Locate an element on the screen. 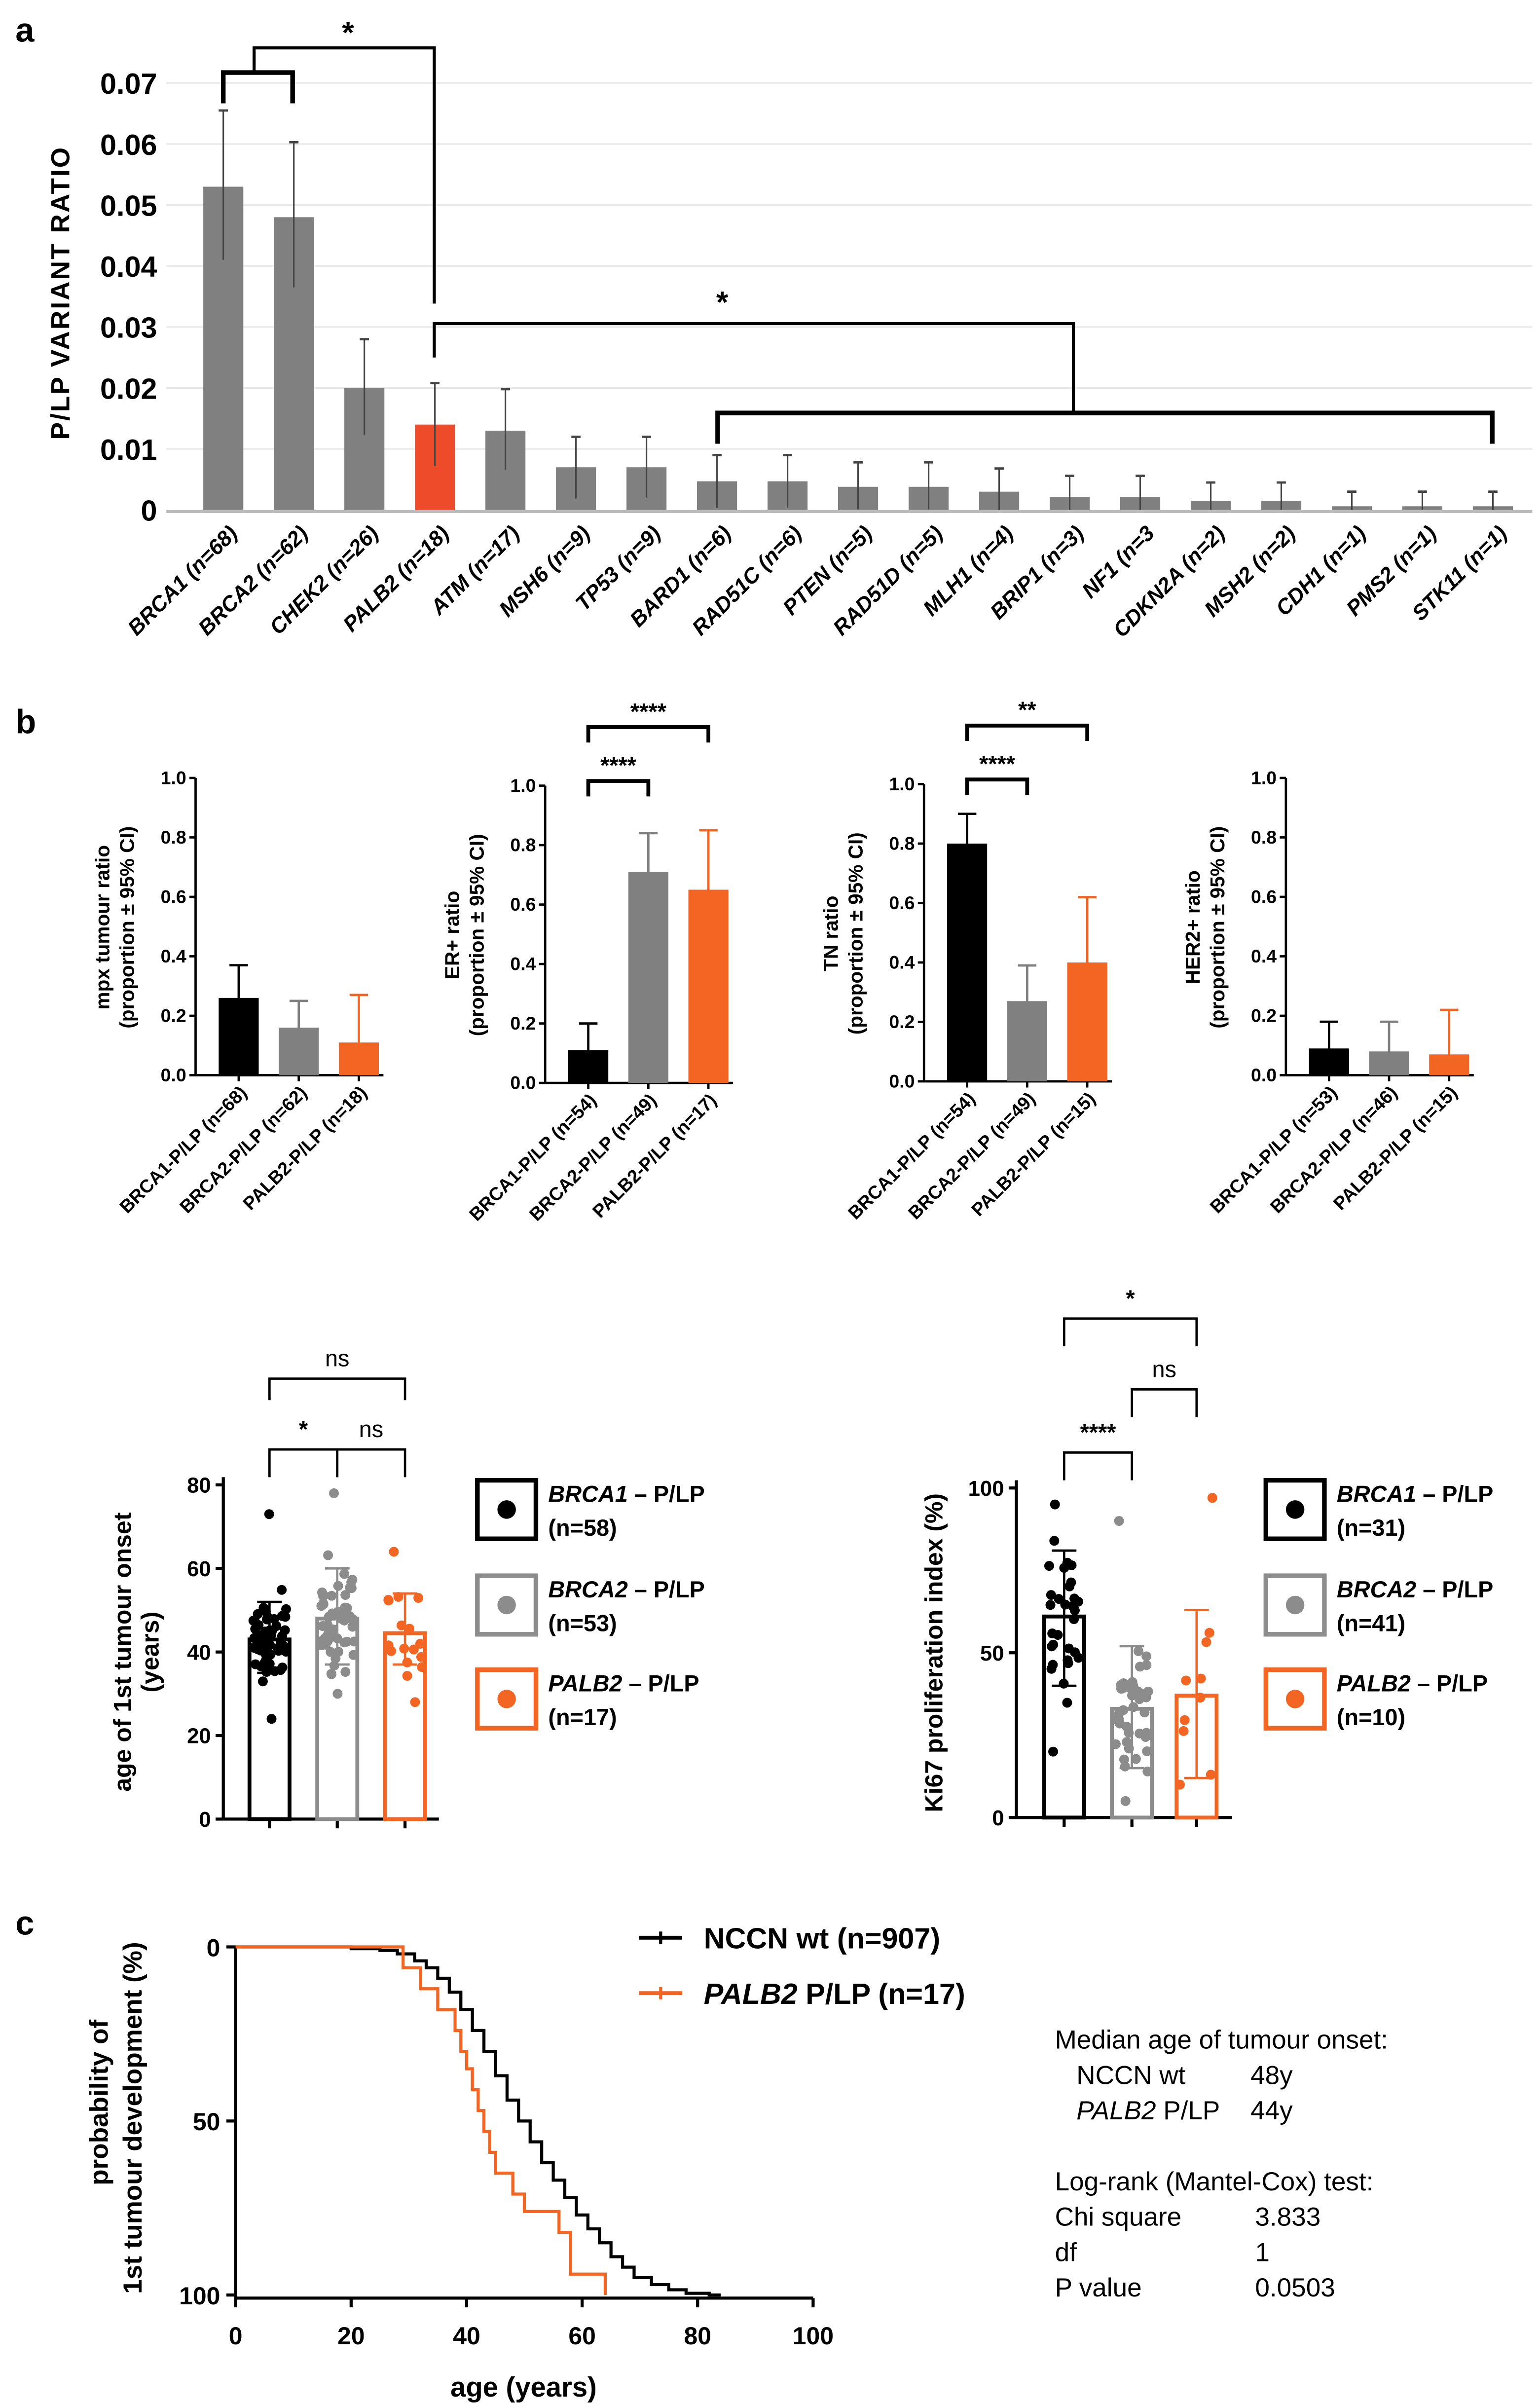 The height and width of the screenshot is (2403, 1540). legend-n: (n=58) is located at coordinates (582, 1528).